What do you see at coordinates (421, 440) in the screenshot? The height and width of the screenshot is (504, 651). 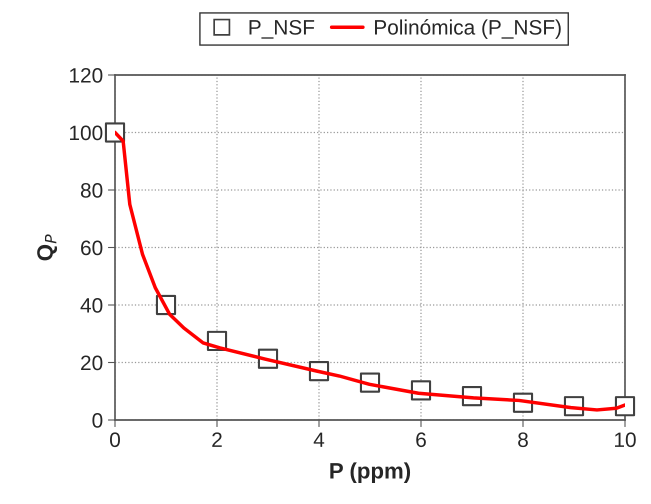 I see `x-tick-label: 6` at bounding box center [421, 440].